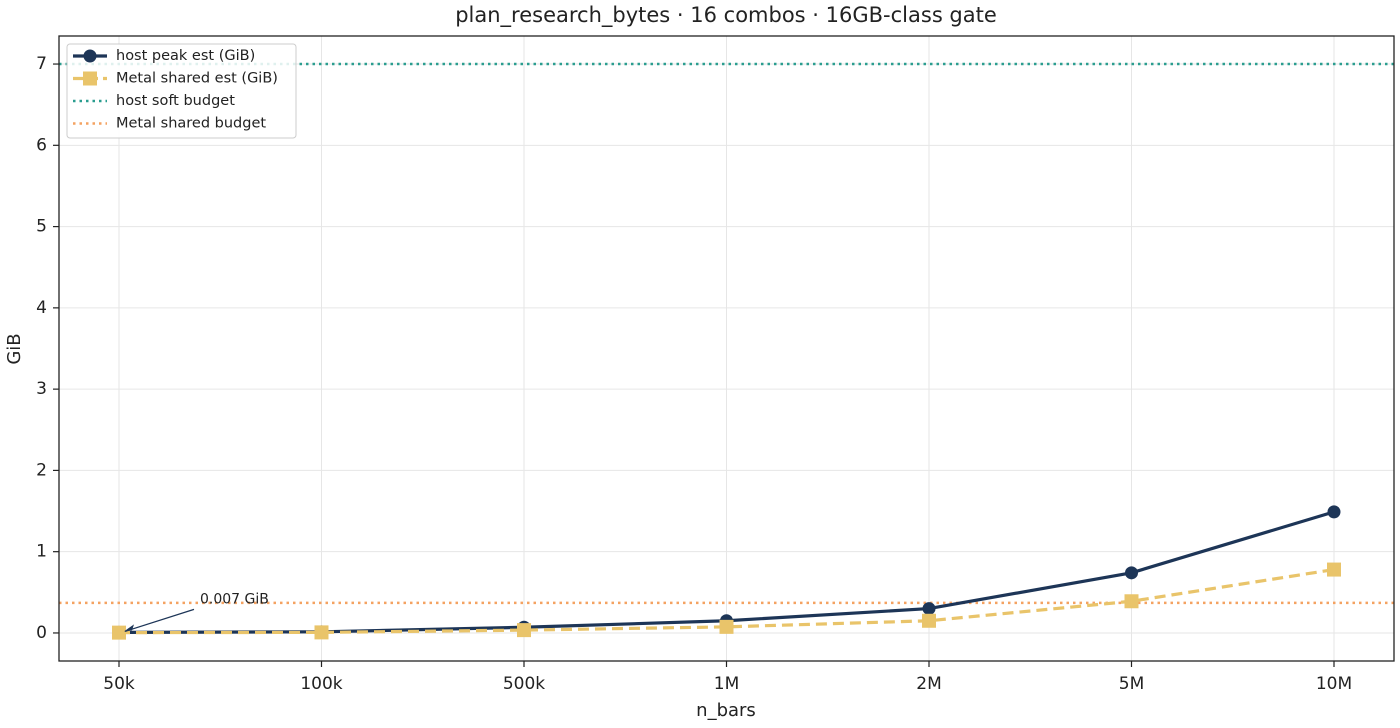 The width and height of the screenshot is (1400, 728). What do you see at coordinates (41, 389) in the screenshot?
I see `y-tick-label: 3` at bounding box center [41, 389].